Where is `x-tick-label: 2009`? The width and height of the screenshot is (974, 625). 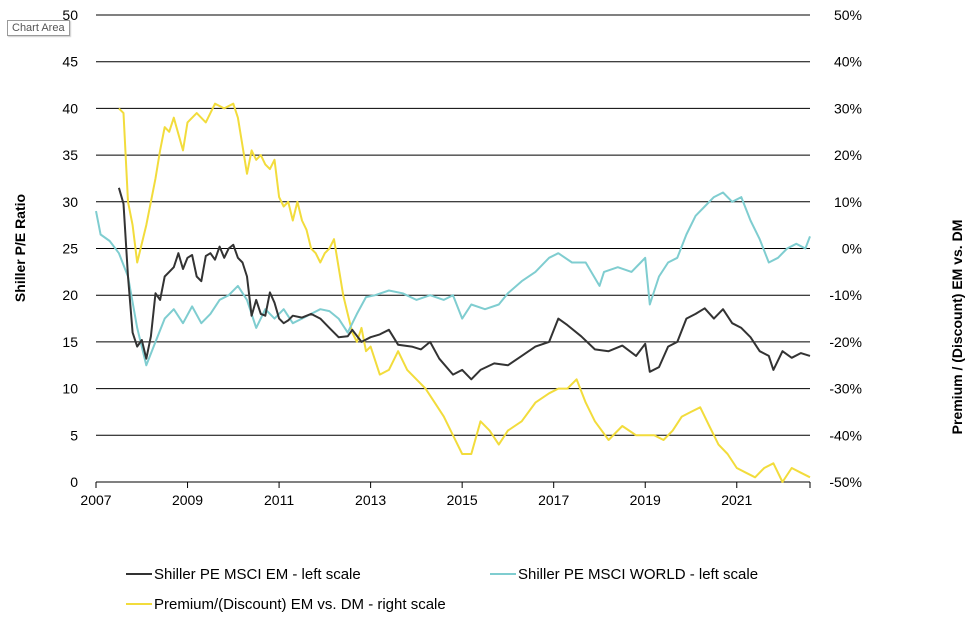
x-tick-label: 2009 is located at coordinates (187, 500).